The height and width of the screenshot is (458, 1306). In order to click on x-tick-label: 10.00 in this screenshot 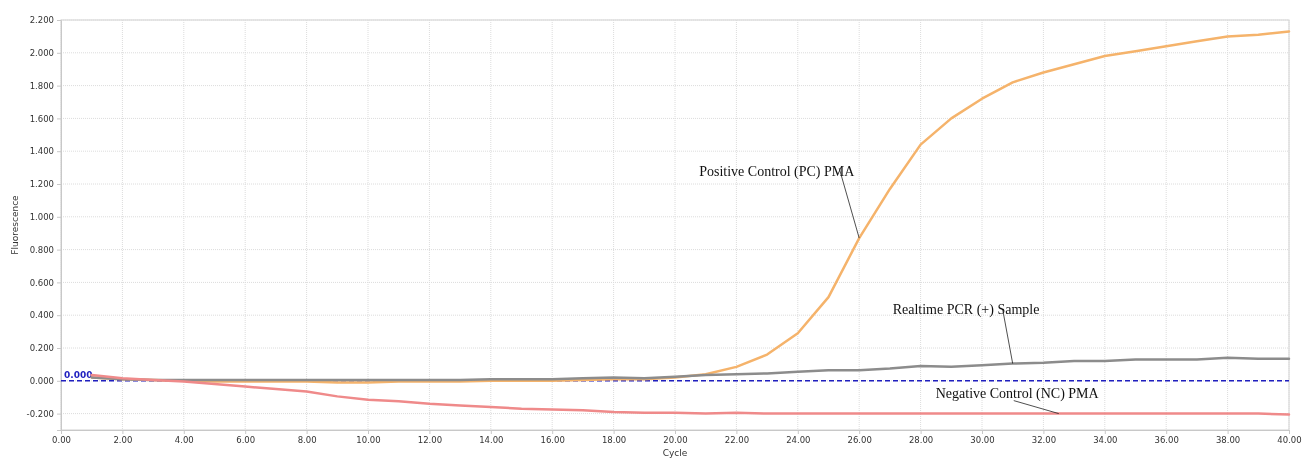, I will do `click(368, 440)`.